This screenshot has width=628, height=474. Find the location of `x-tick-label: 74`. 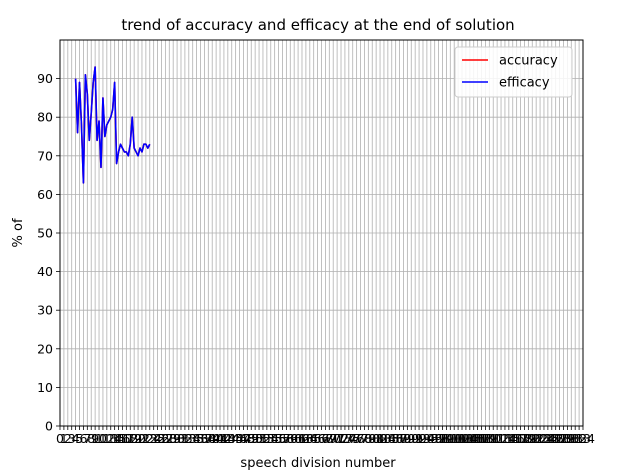

x-tick-label: 74 is located at coordinates (349, 438).